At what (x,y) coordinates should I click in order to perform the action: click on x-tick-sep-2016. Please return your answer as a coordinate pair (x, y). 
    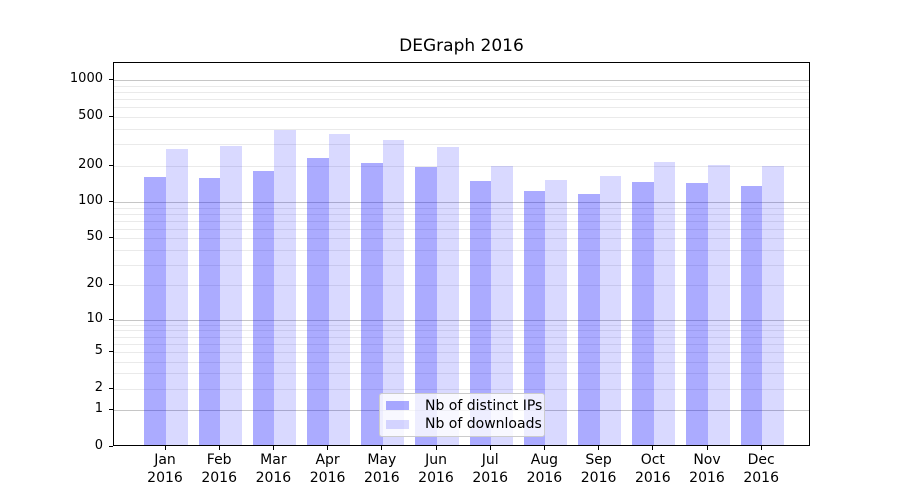
    Looking at the image, I should click on (599, 448).